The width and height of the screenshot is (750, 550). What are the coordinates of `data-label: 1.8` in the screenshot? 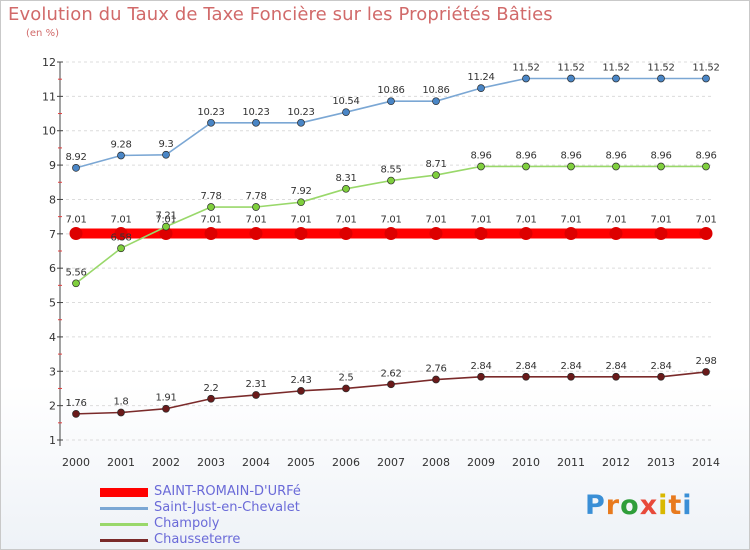 It's located at (120, 402).